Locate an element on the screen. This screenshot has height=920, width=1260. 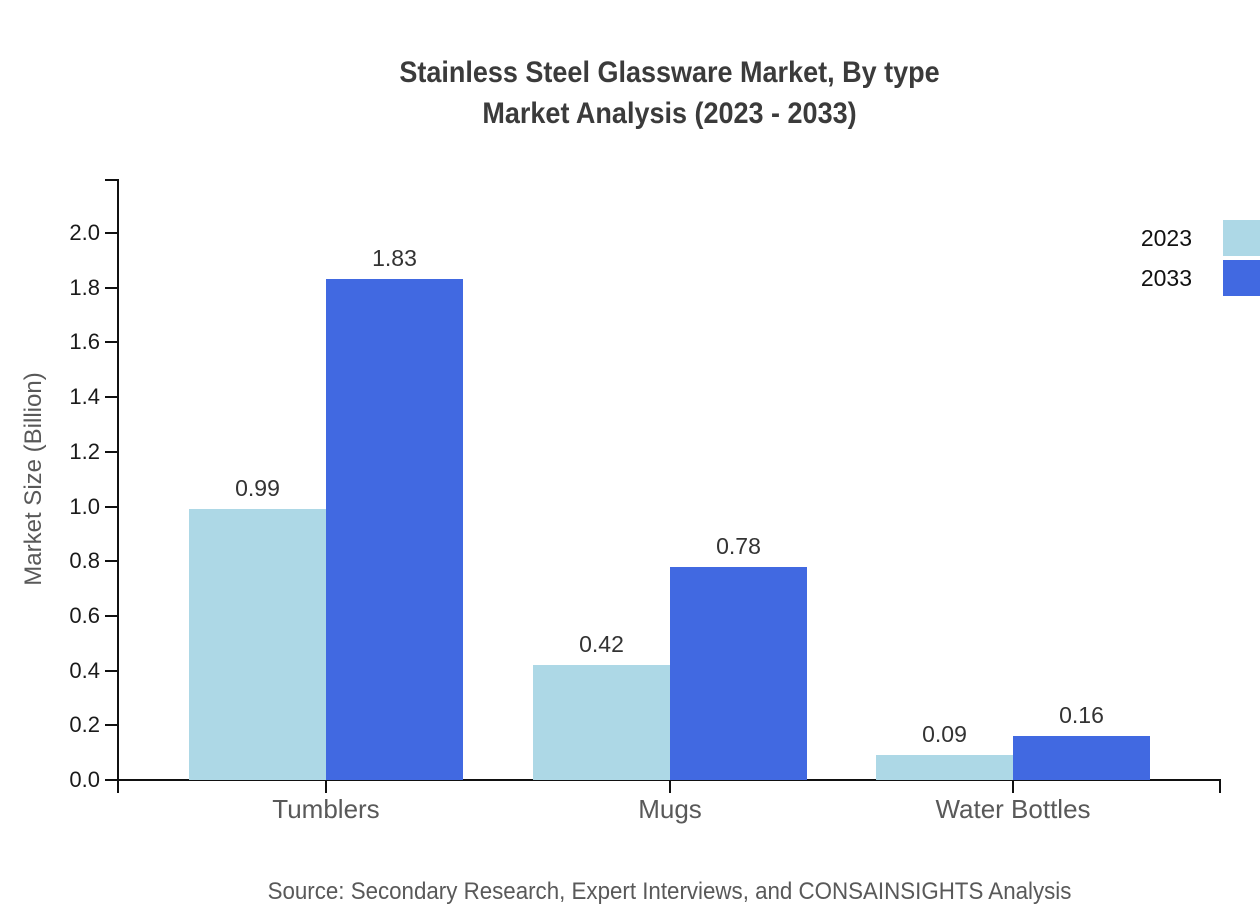
bar-2023-mugs is located at coordinates (601, 722).